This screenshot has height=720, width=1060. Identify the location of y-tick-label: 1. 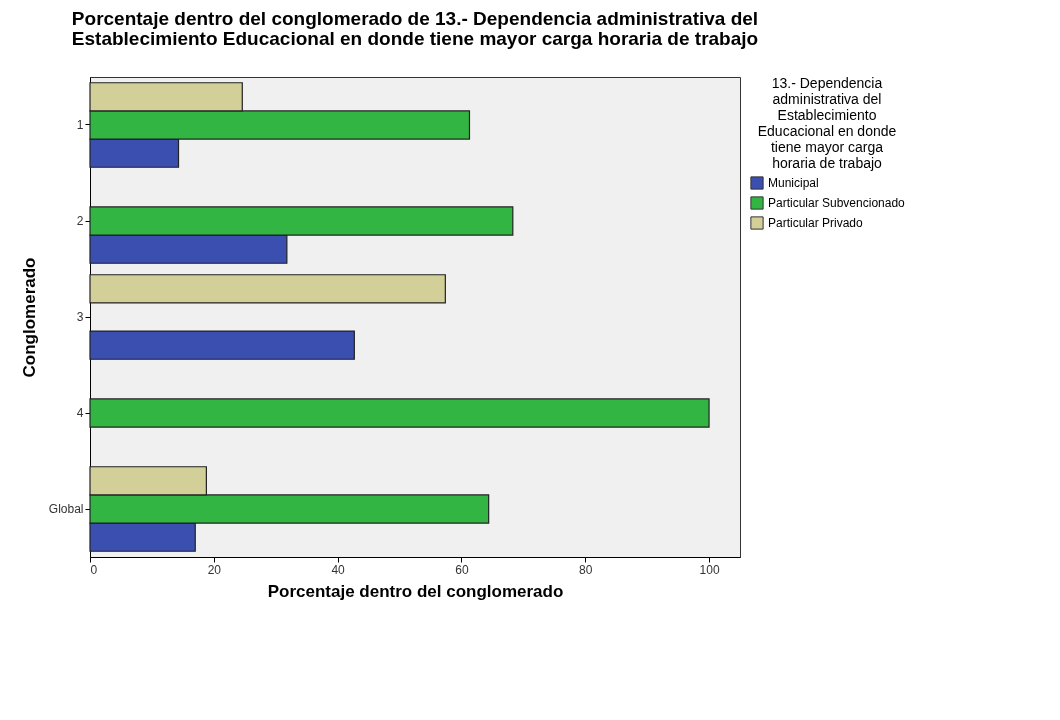
(80, 125).